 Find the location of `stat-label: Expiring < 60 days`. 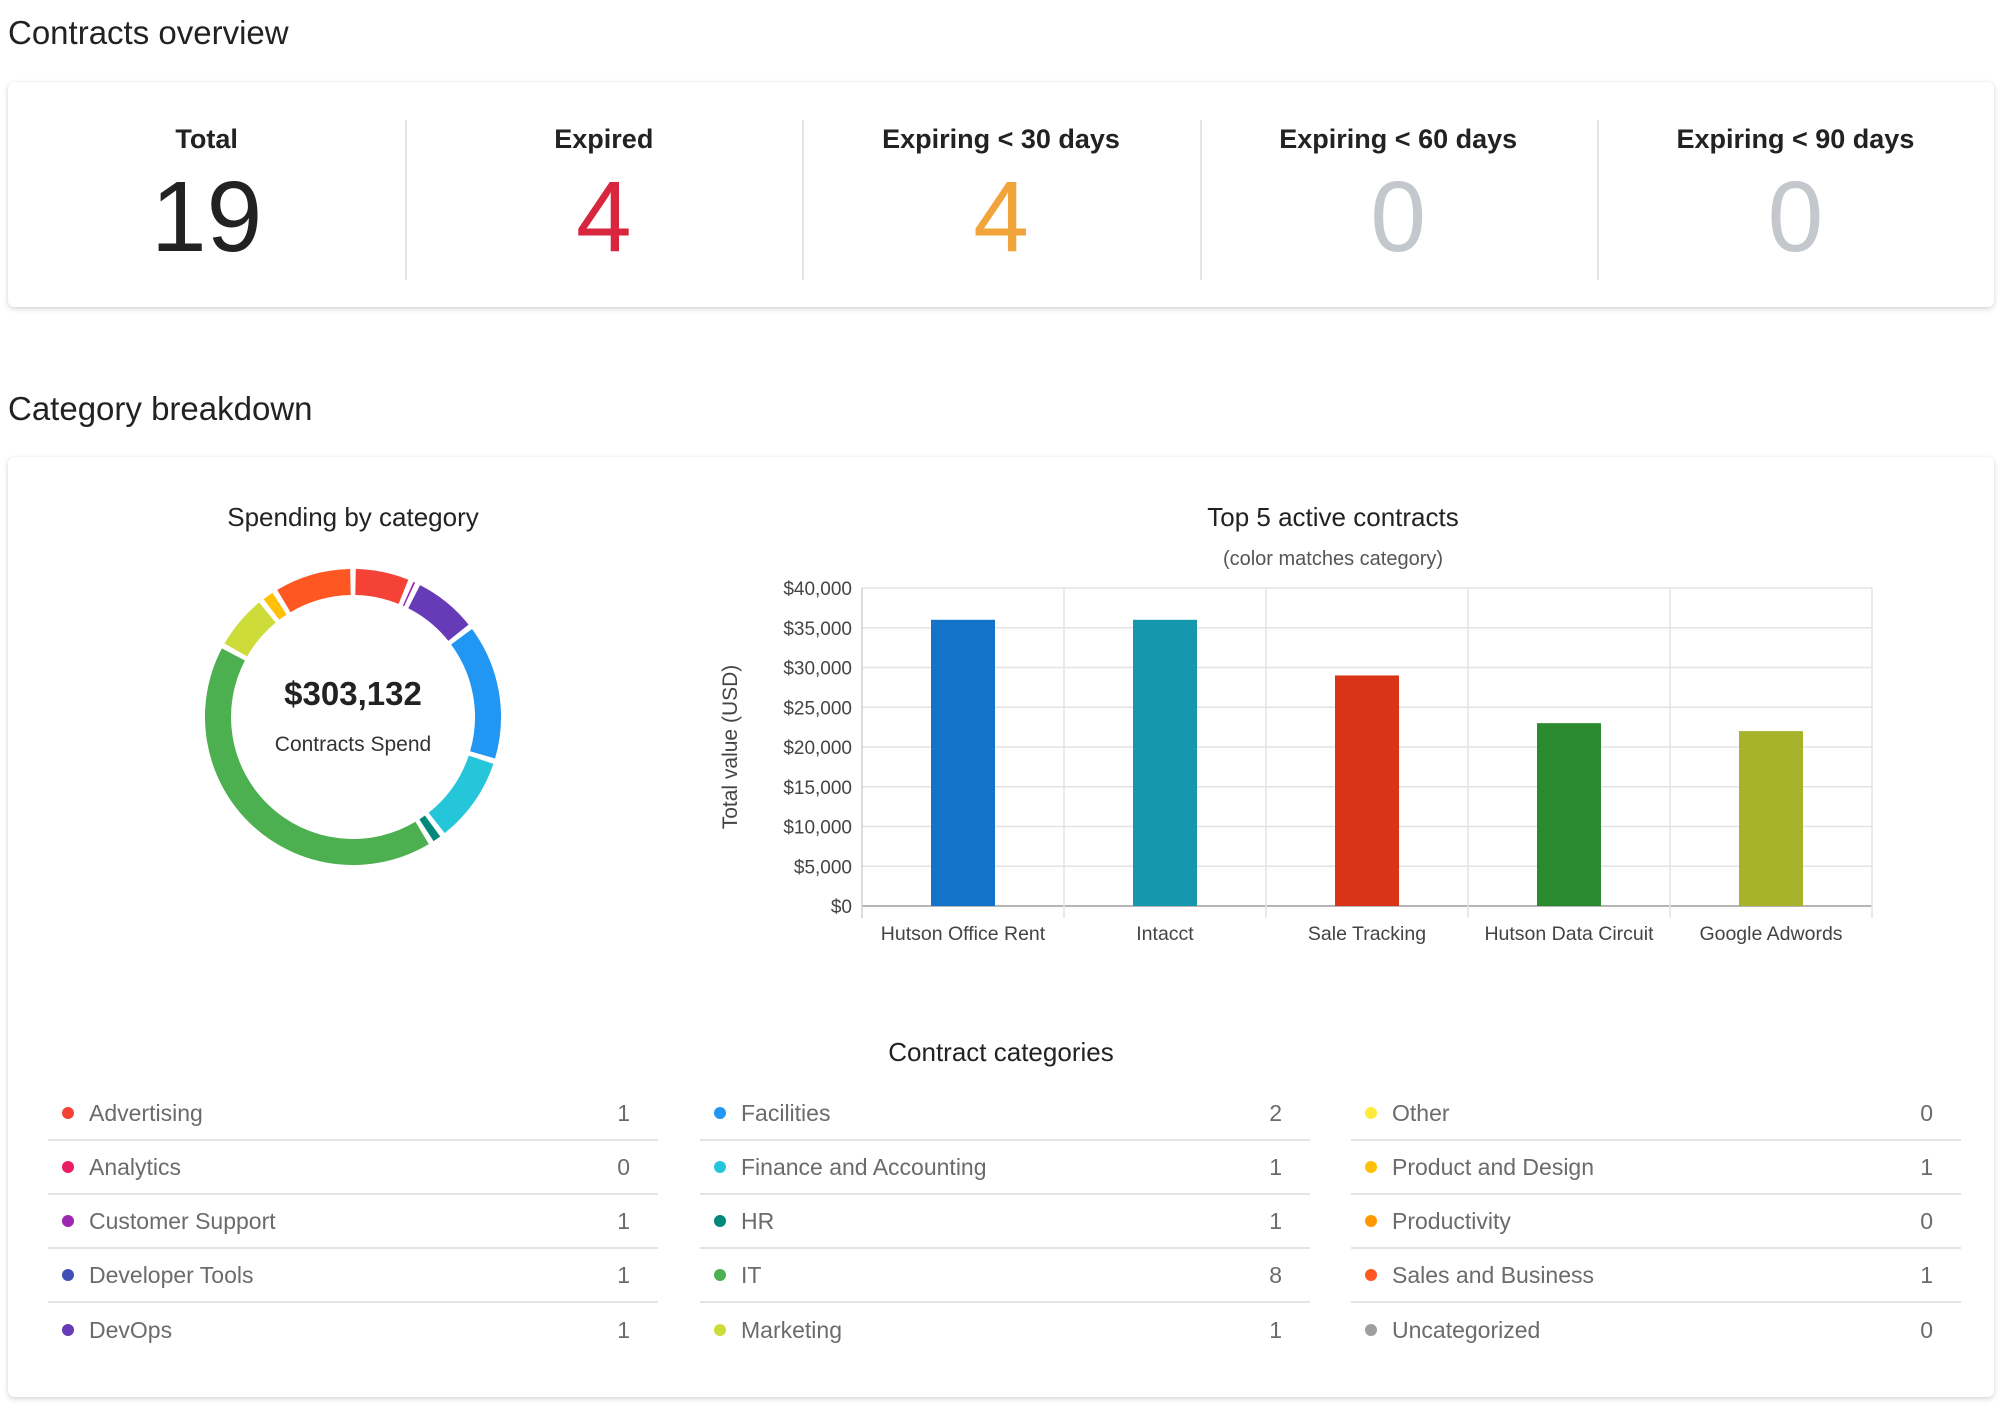

stat-label: Expiring < 60 days is located at coordinates (1398, 139).